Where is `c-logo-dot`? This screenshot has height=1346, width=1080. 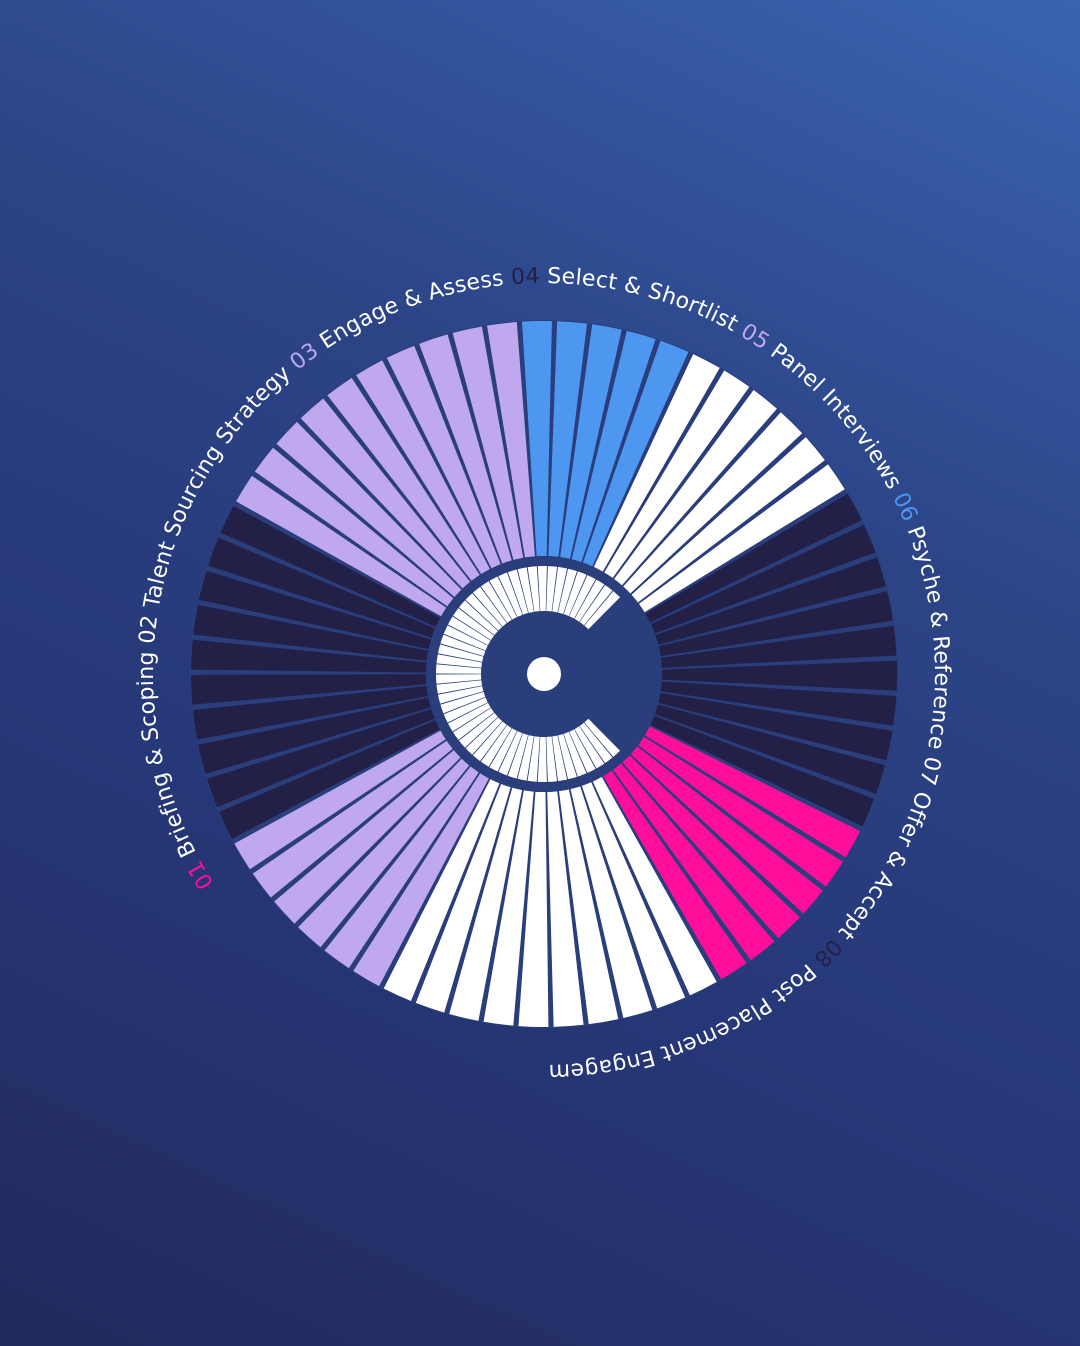 c-logo-dot is located at coordinates (544, 674).